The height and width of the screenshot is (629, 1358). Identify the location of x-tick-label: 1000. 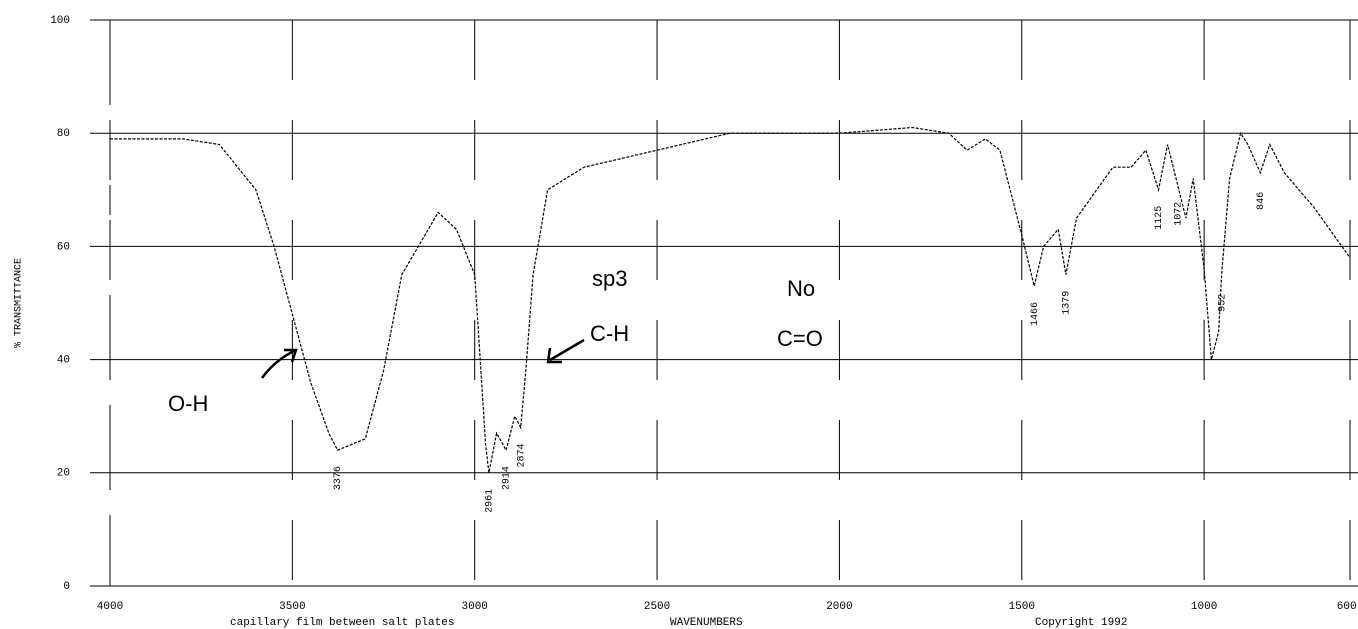
(1204, 607).